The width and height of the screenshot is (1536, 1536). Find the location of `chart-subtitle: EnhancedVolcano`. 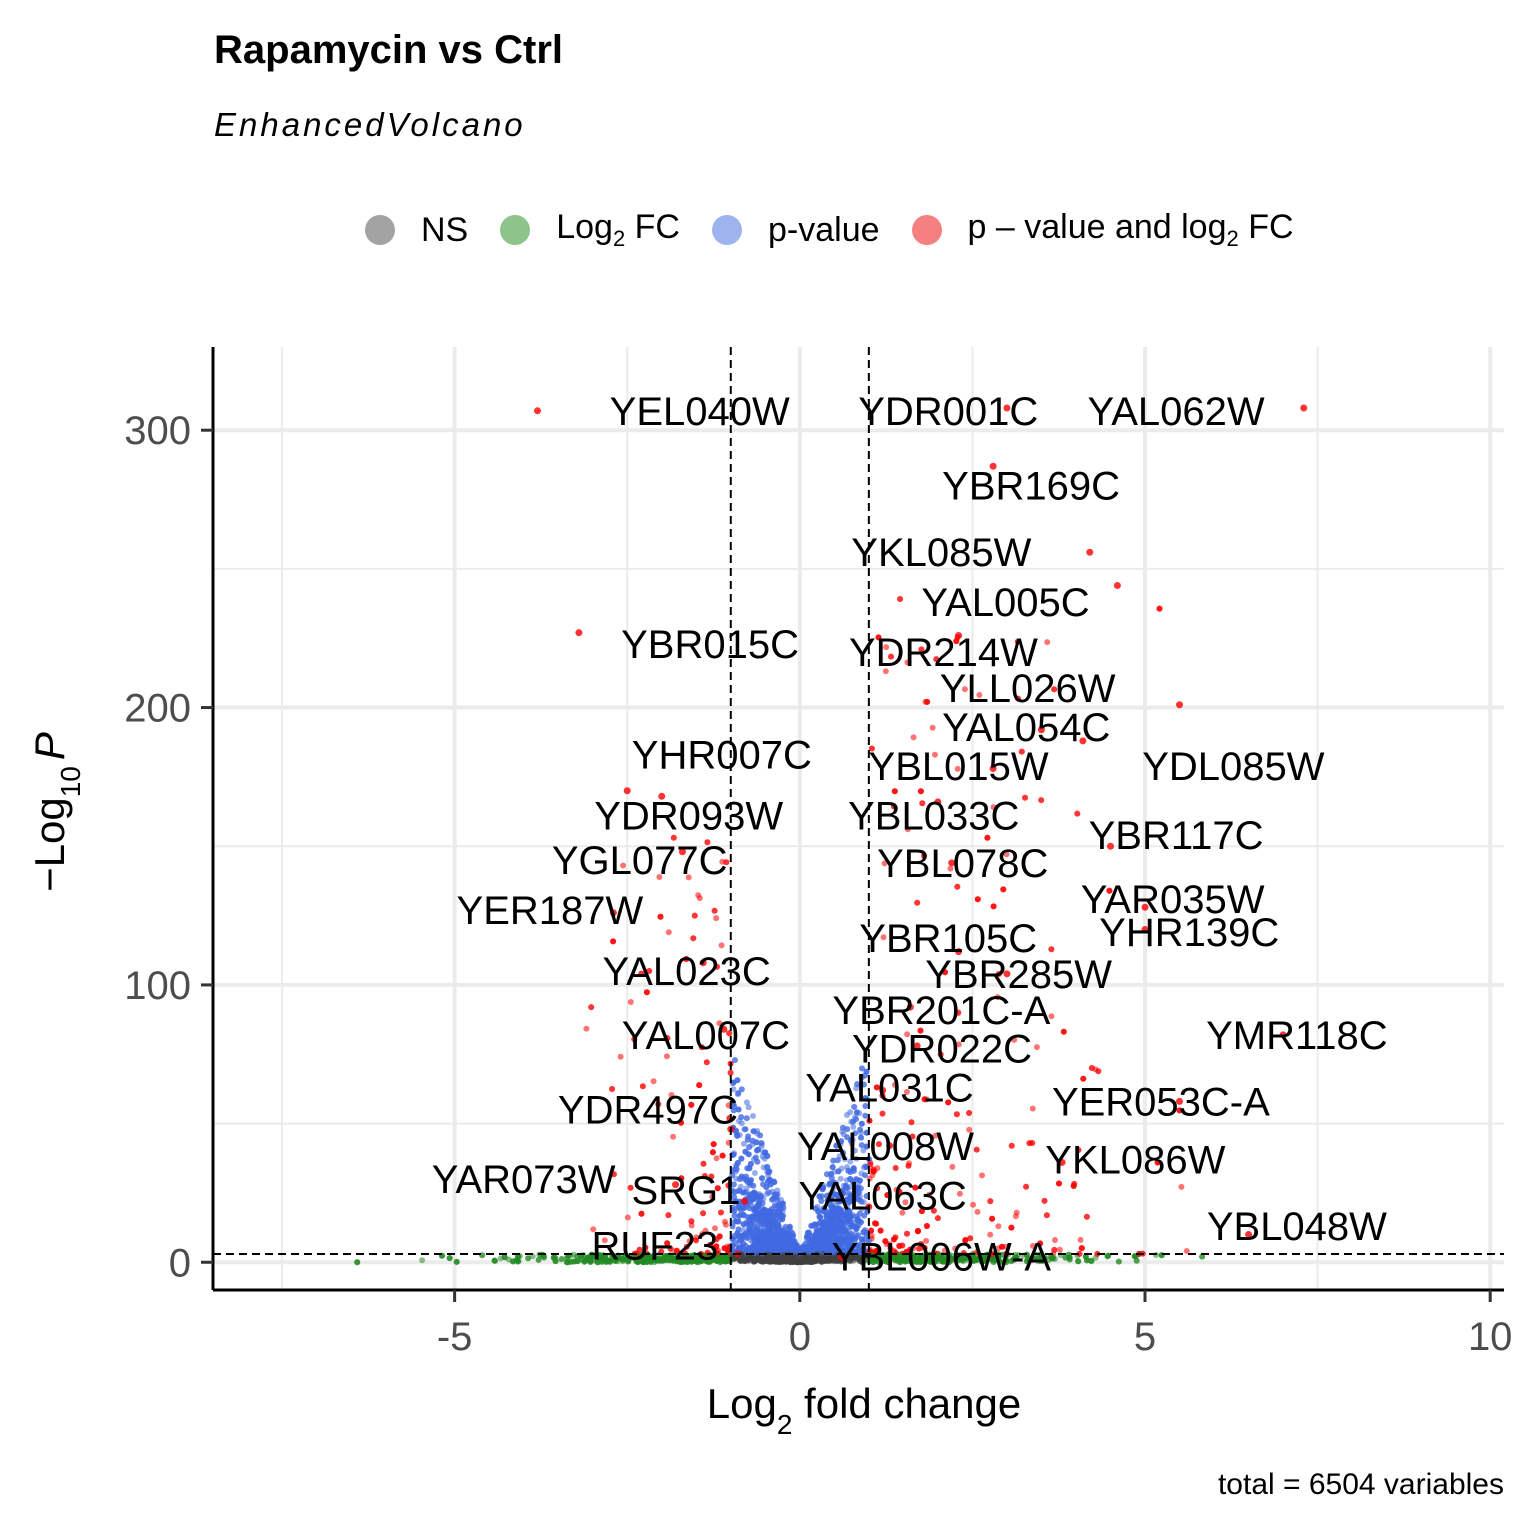

chart-subtitle: EnhancedVolcano is located at coordinates (370, 124).